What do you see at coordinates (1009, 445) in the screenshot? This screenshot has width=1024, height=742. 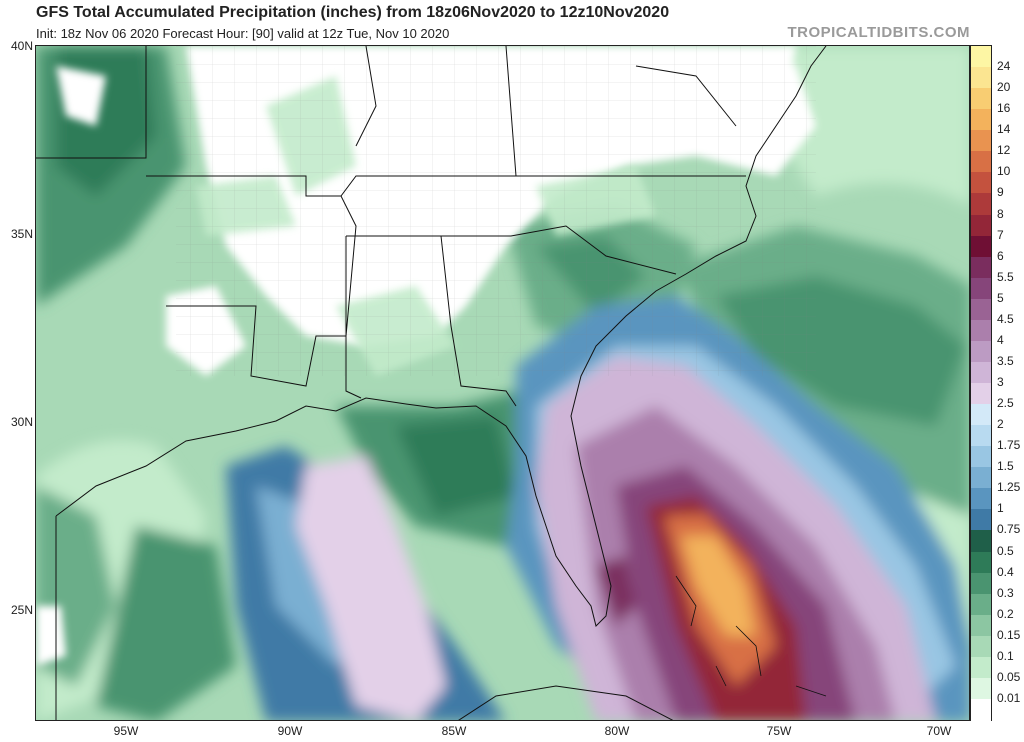 I see `colorbar-label: 1.75` at bounding box center [1009, 445].